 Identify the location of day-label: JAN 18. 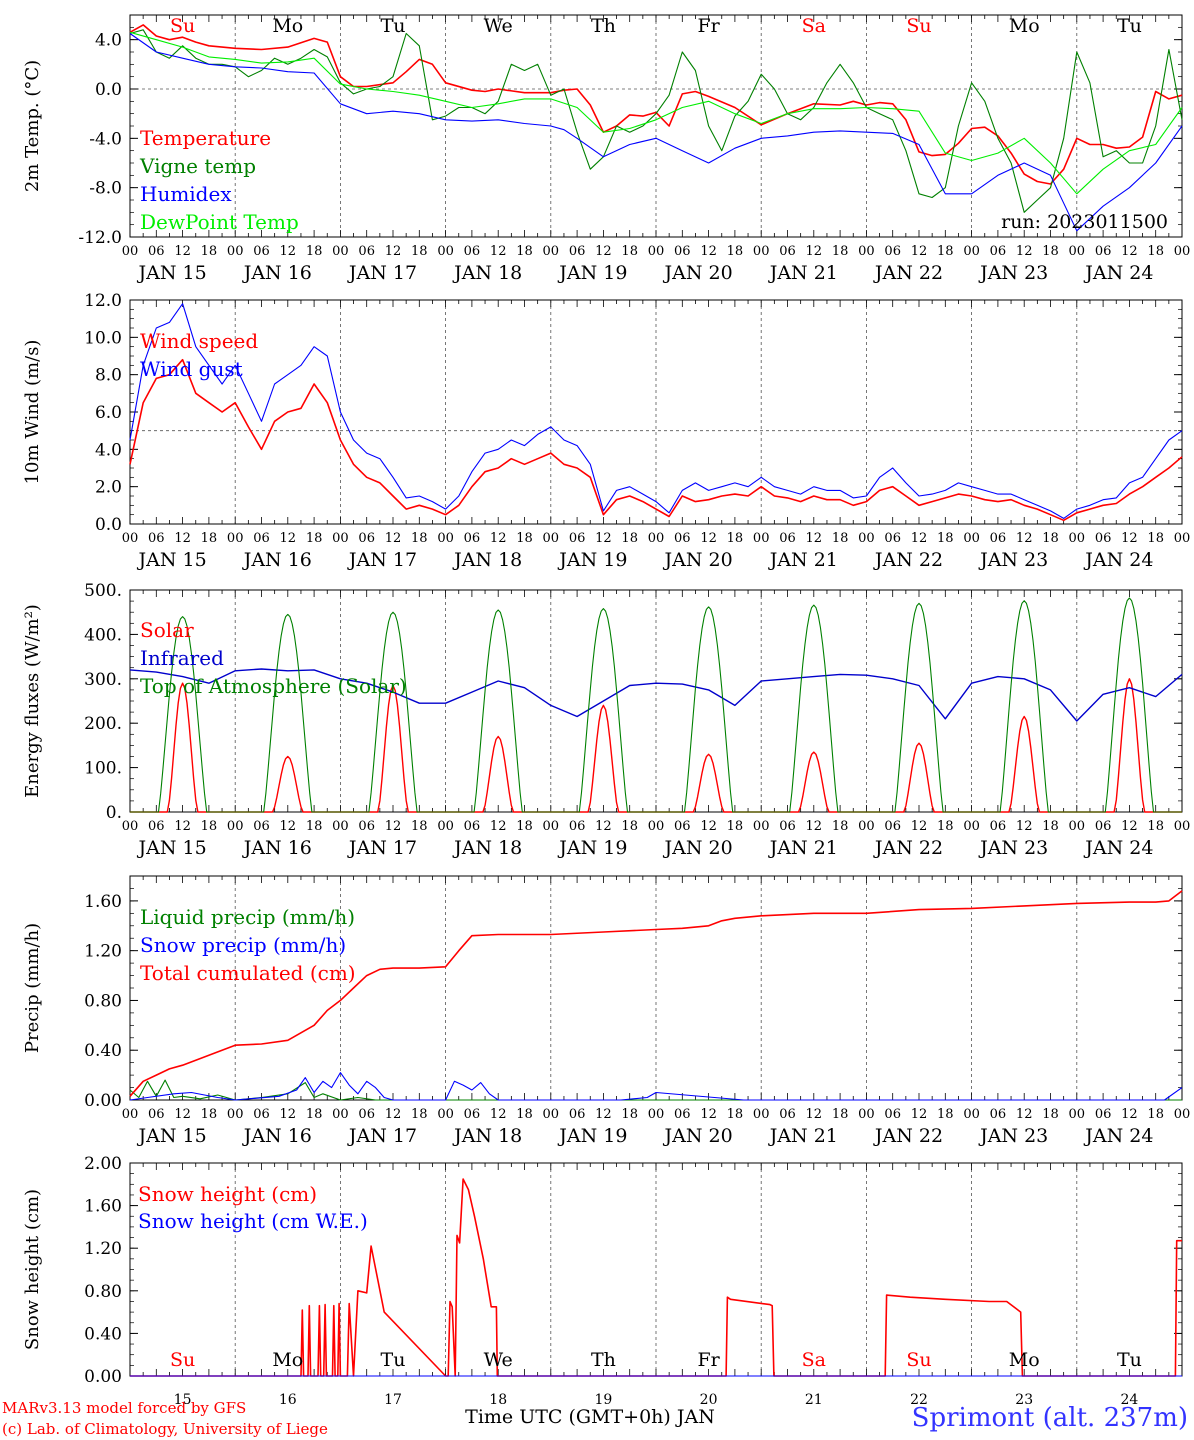
(487, 560).